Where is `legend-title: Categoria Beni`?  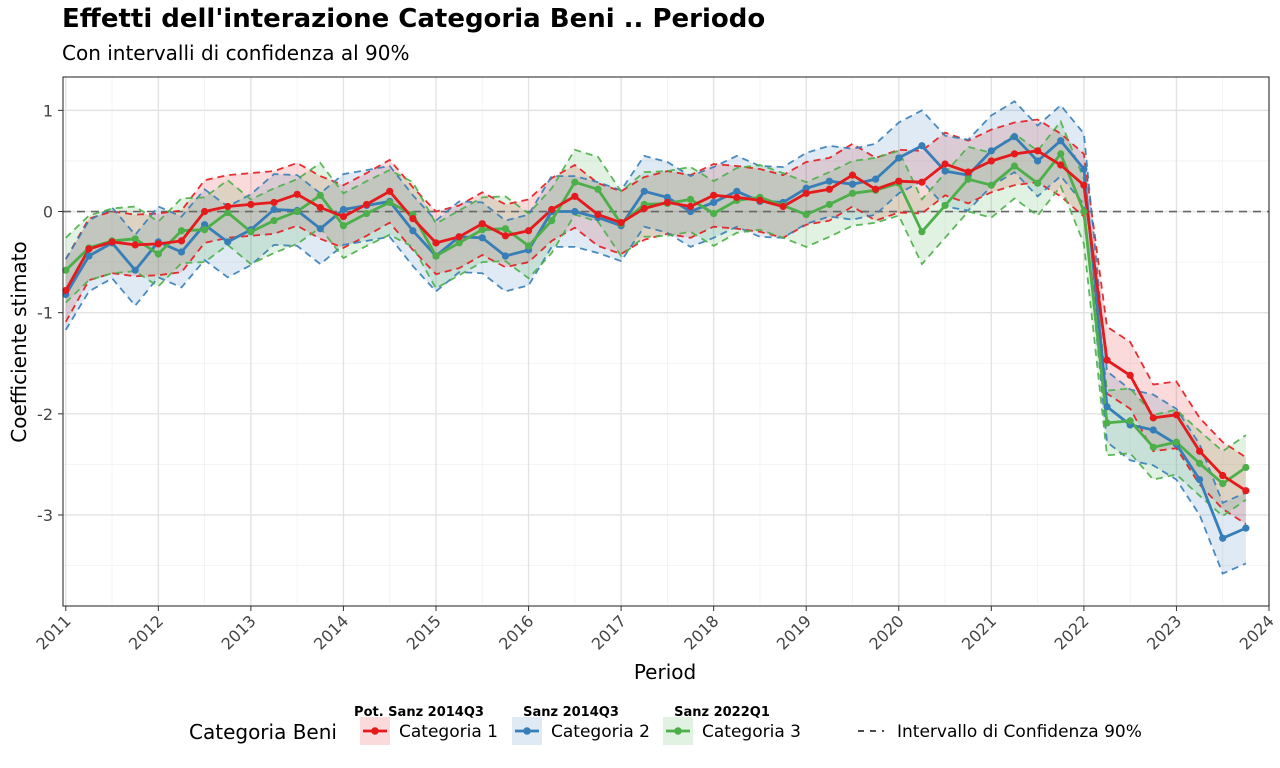
legend-title: Categoria Beni is located at coordinates (263, 732).